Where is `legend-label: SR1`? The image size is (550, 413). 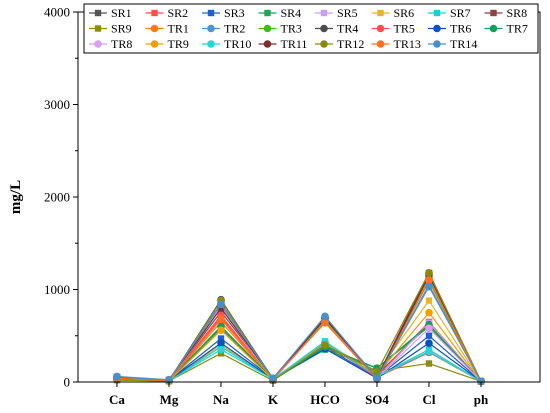 legend-label: SR1 is located at coordinates (121, 13).